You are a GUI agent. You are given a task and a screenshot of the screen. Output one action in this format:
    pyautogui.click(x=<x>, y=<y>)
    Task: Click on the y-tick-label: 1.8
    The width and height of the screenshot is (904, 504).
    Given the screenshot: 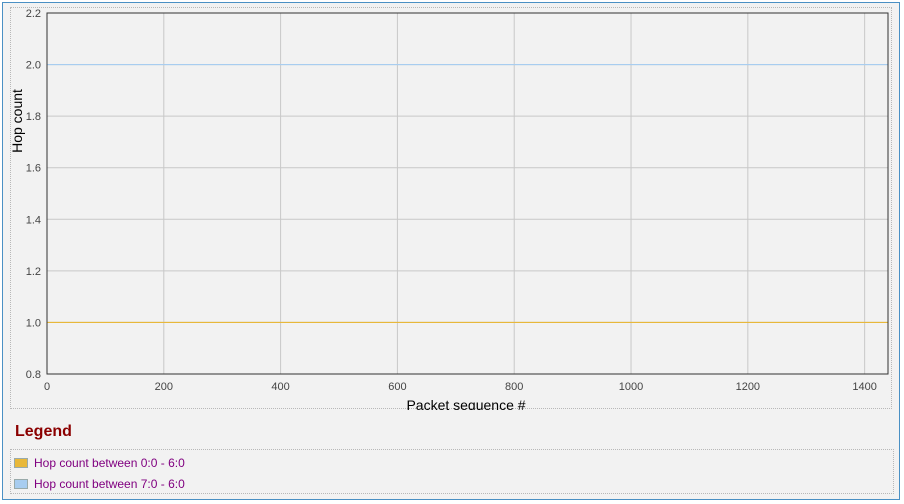 What is the action you would take?
    pyautogui.click(x=33, y=117)
    